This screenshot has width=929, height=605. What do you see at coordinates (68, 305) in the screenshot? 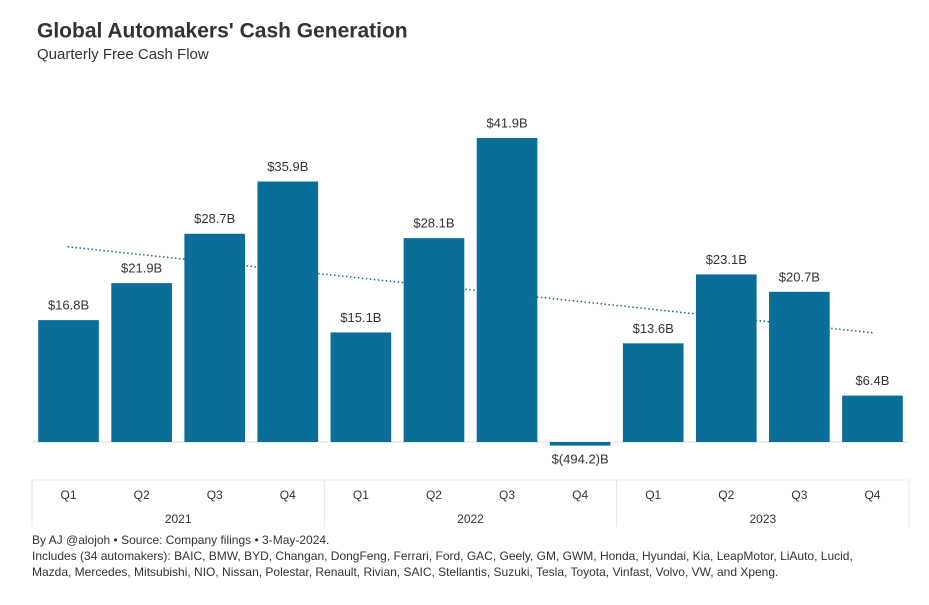
I see `value-label: $16.8B` at bounding box center [68, 305].